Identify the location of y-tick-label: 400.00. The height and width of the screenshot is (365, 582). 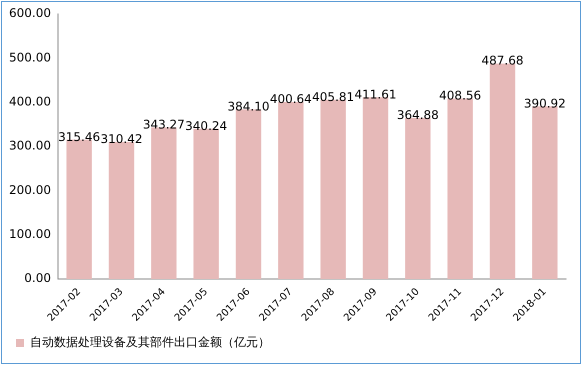
(29, 101).